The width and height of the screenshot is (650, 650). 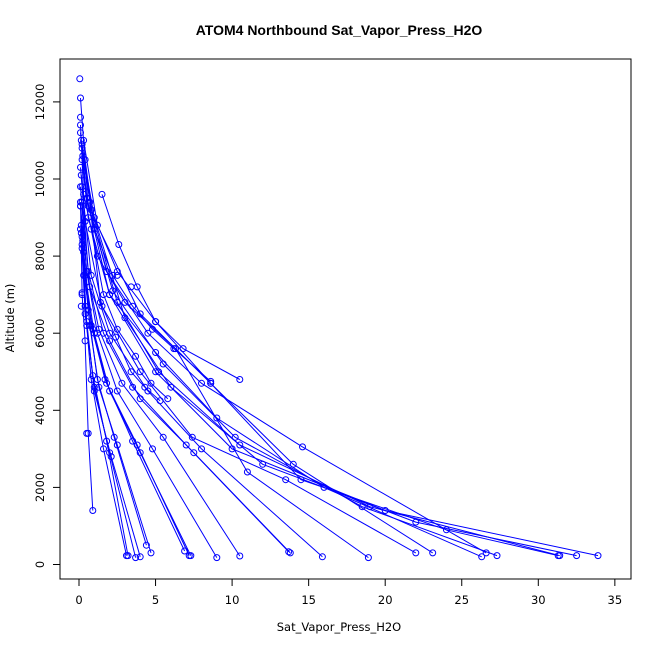 I want to click on y-tick-label: 4000, so click(x=40, y=410).